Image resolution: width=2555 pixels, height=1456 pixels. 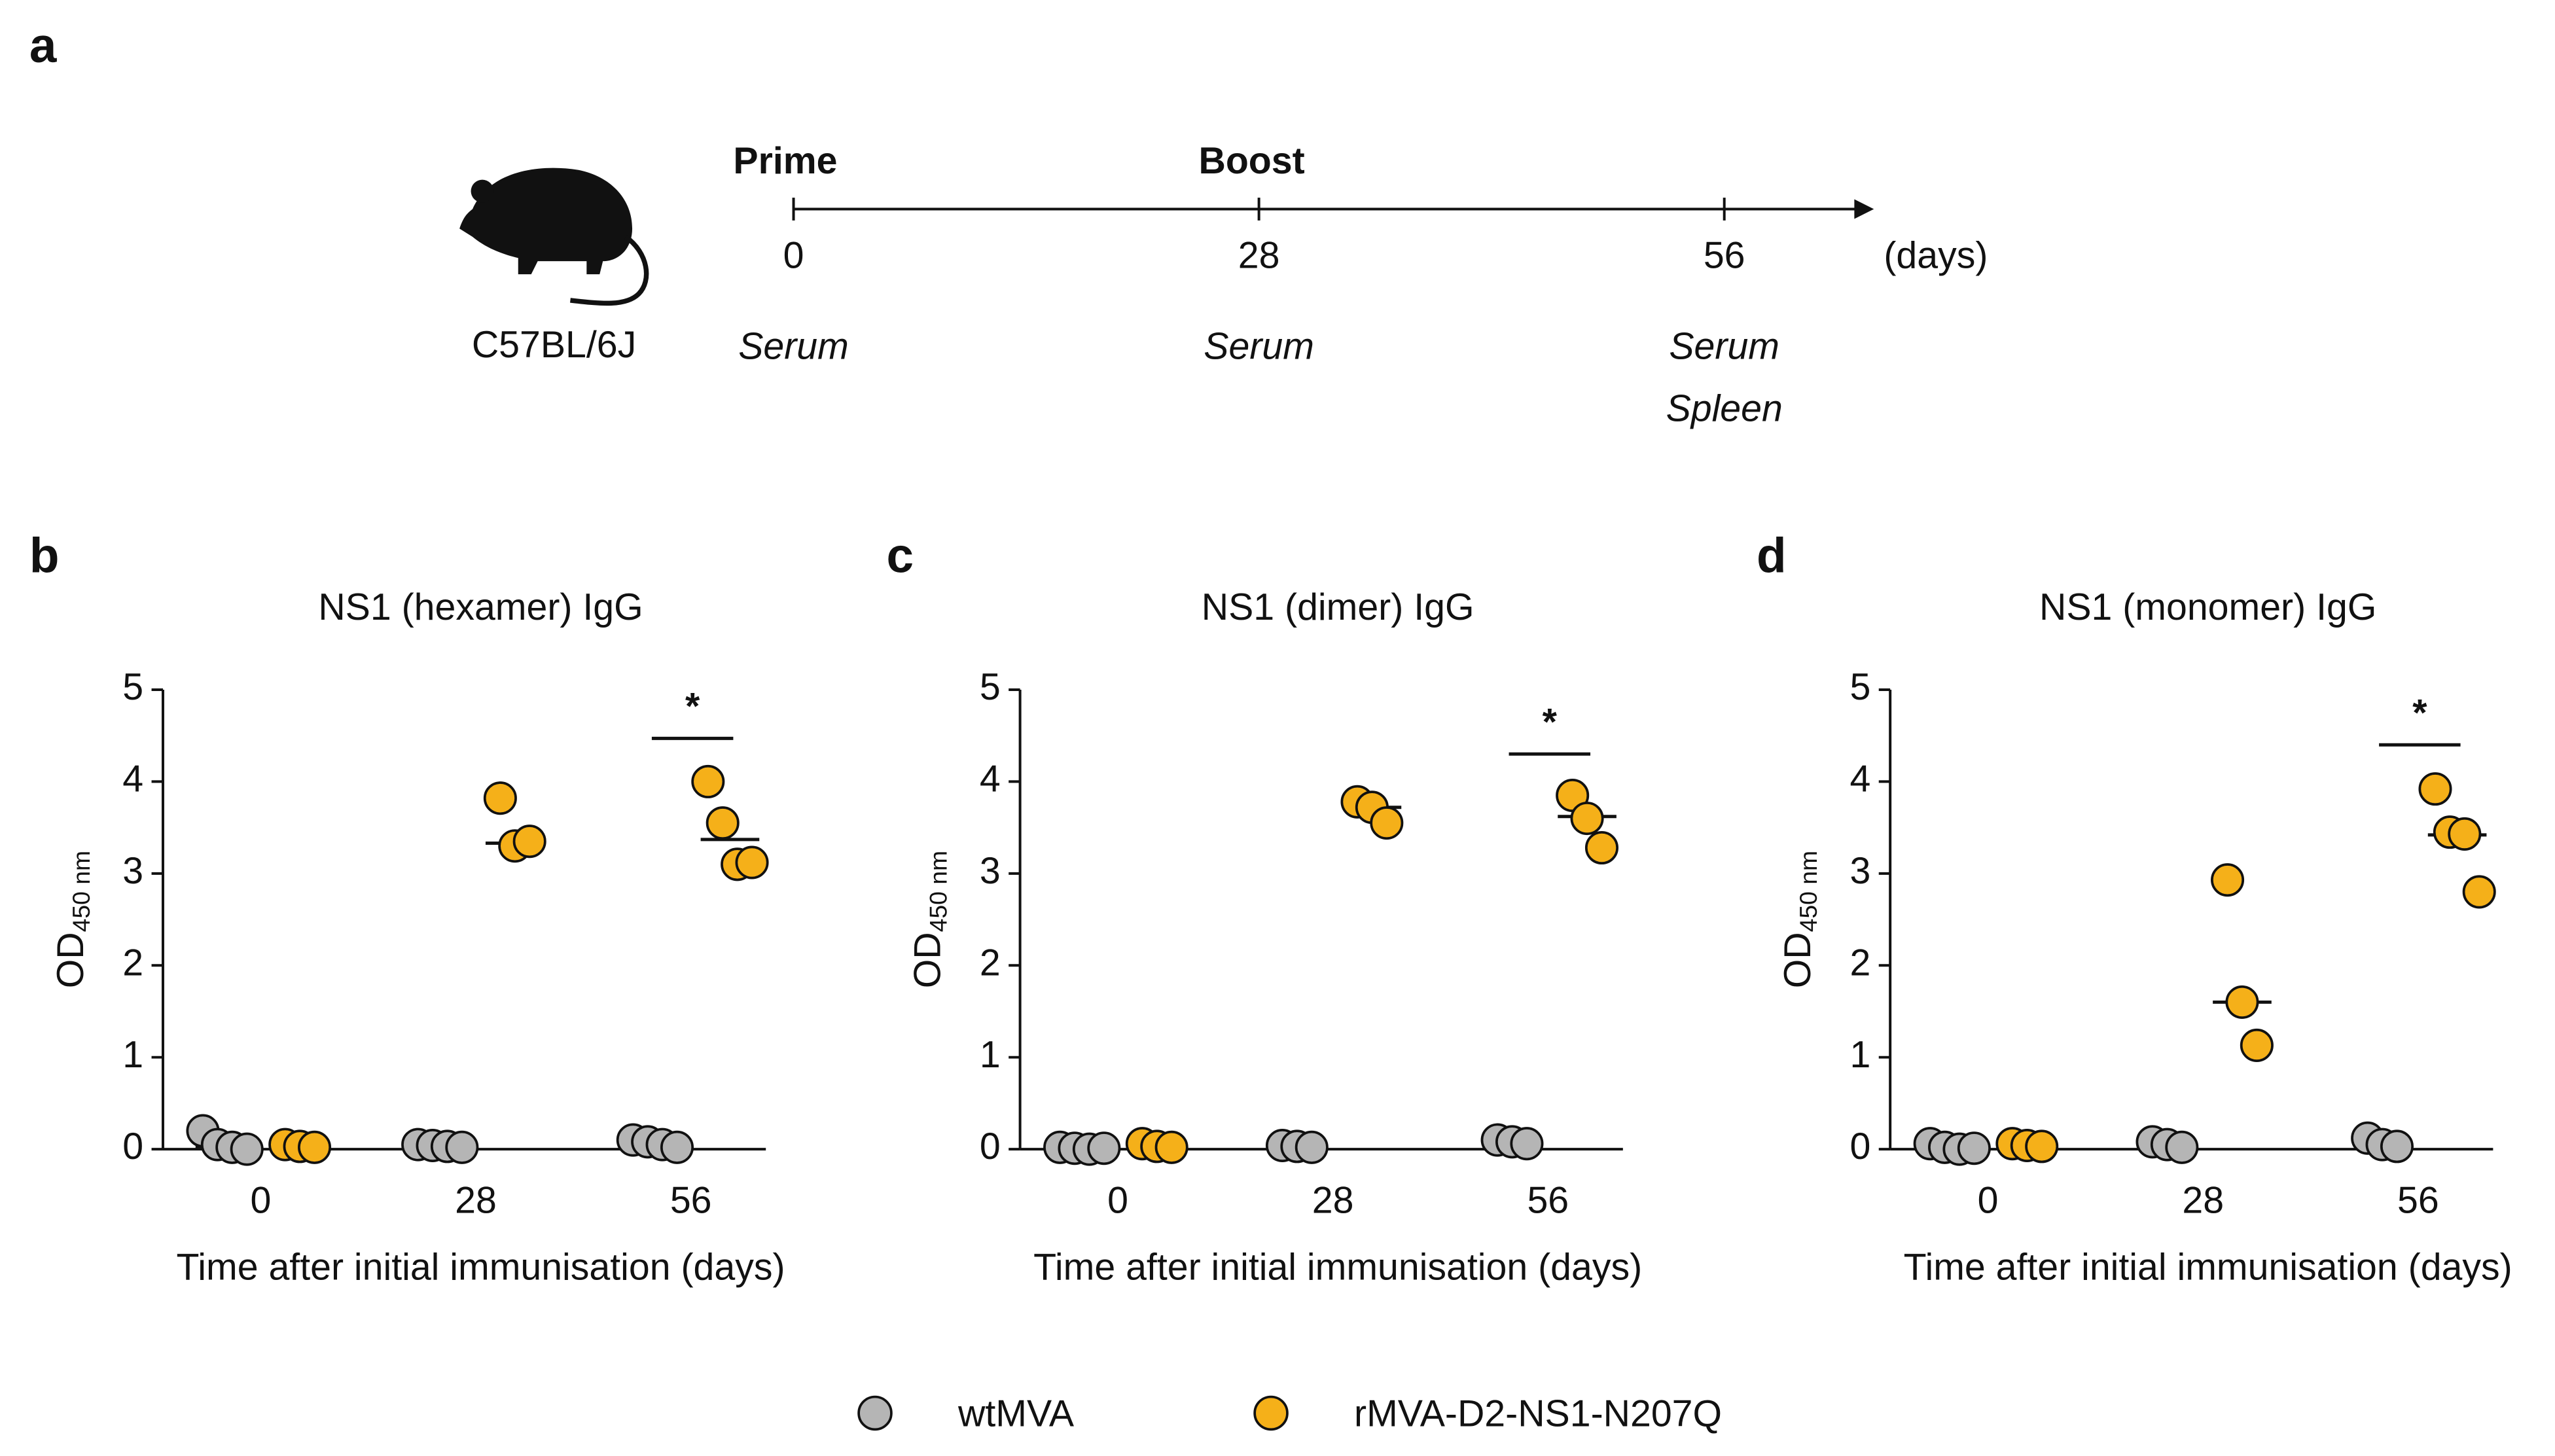 I want to click on event-label: Boost, so click(x=1251, y=161).